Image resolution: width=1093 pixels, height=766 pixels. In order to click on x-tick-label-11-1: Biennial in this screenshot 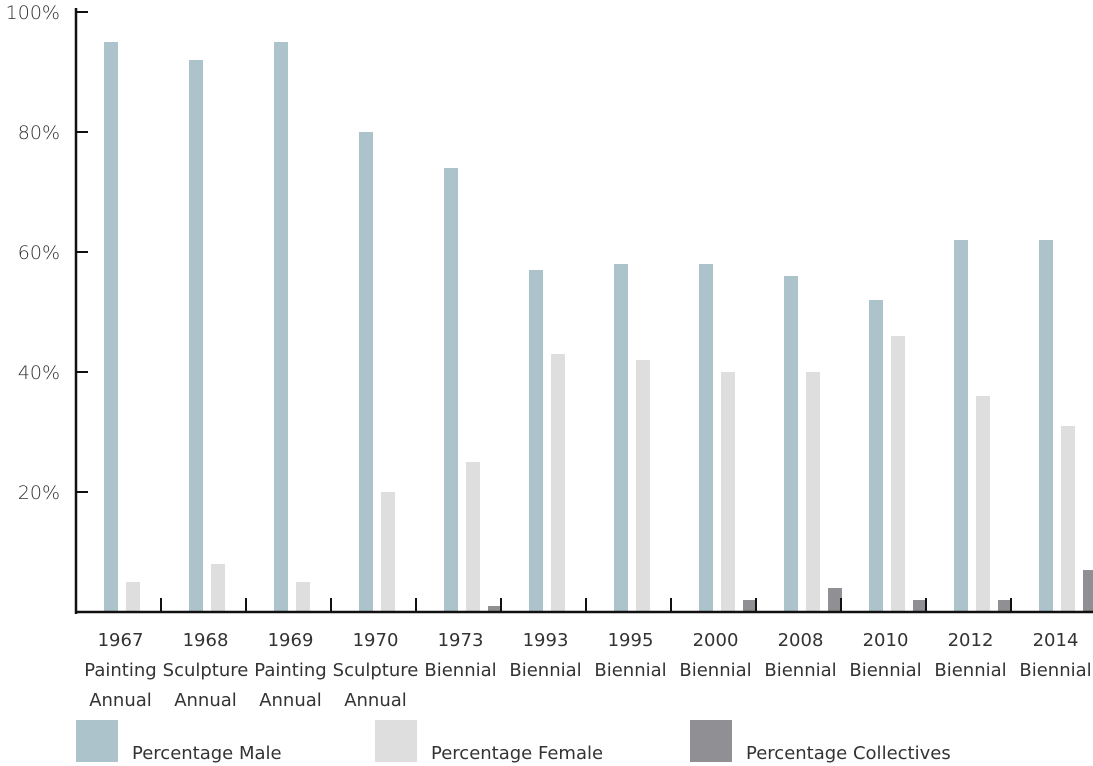, I will do `click(1055, 670)`.